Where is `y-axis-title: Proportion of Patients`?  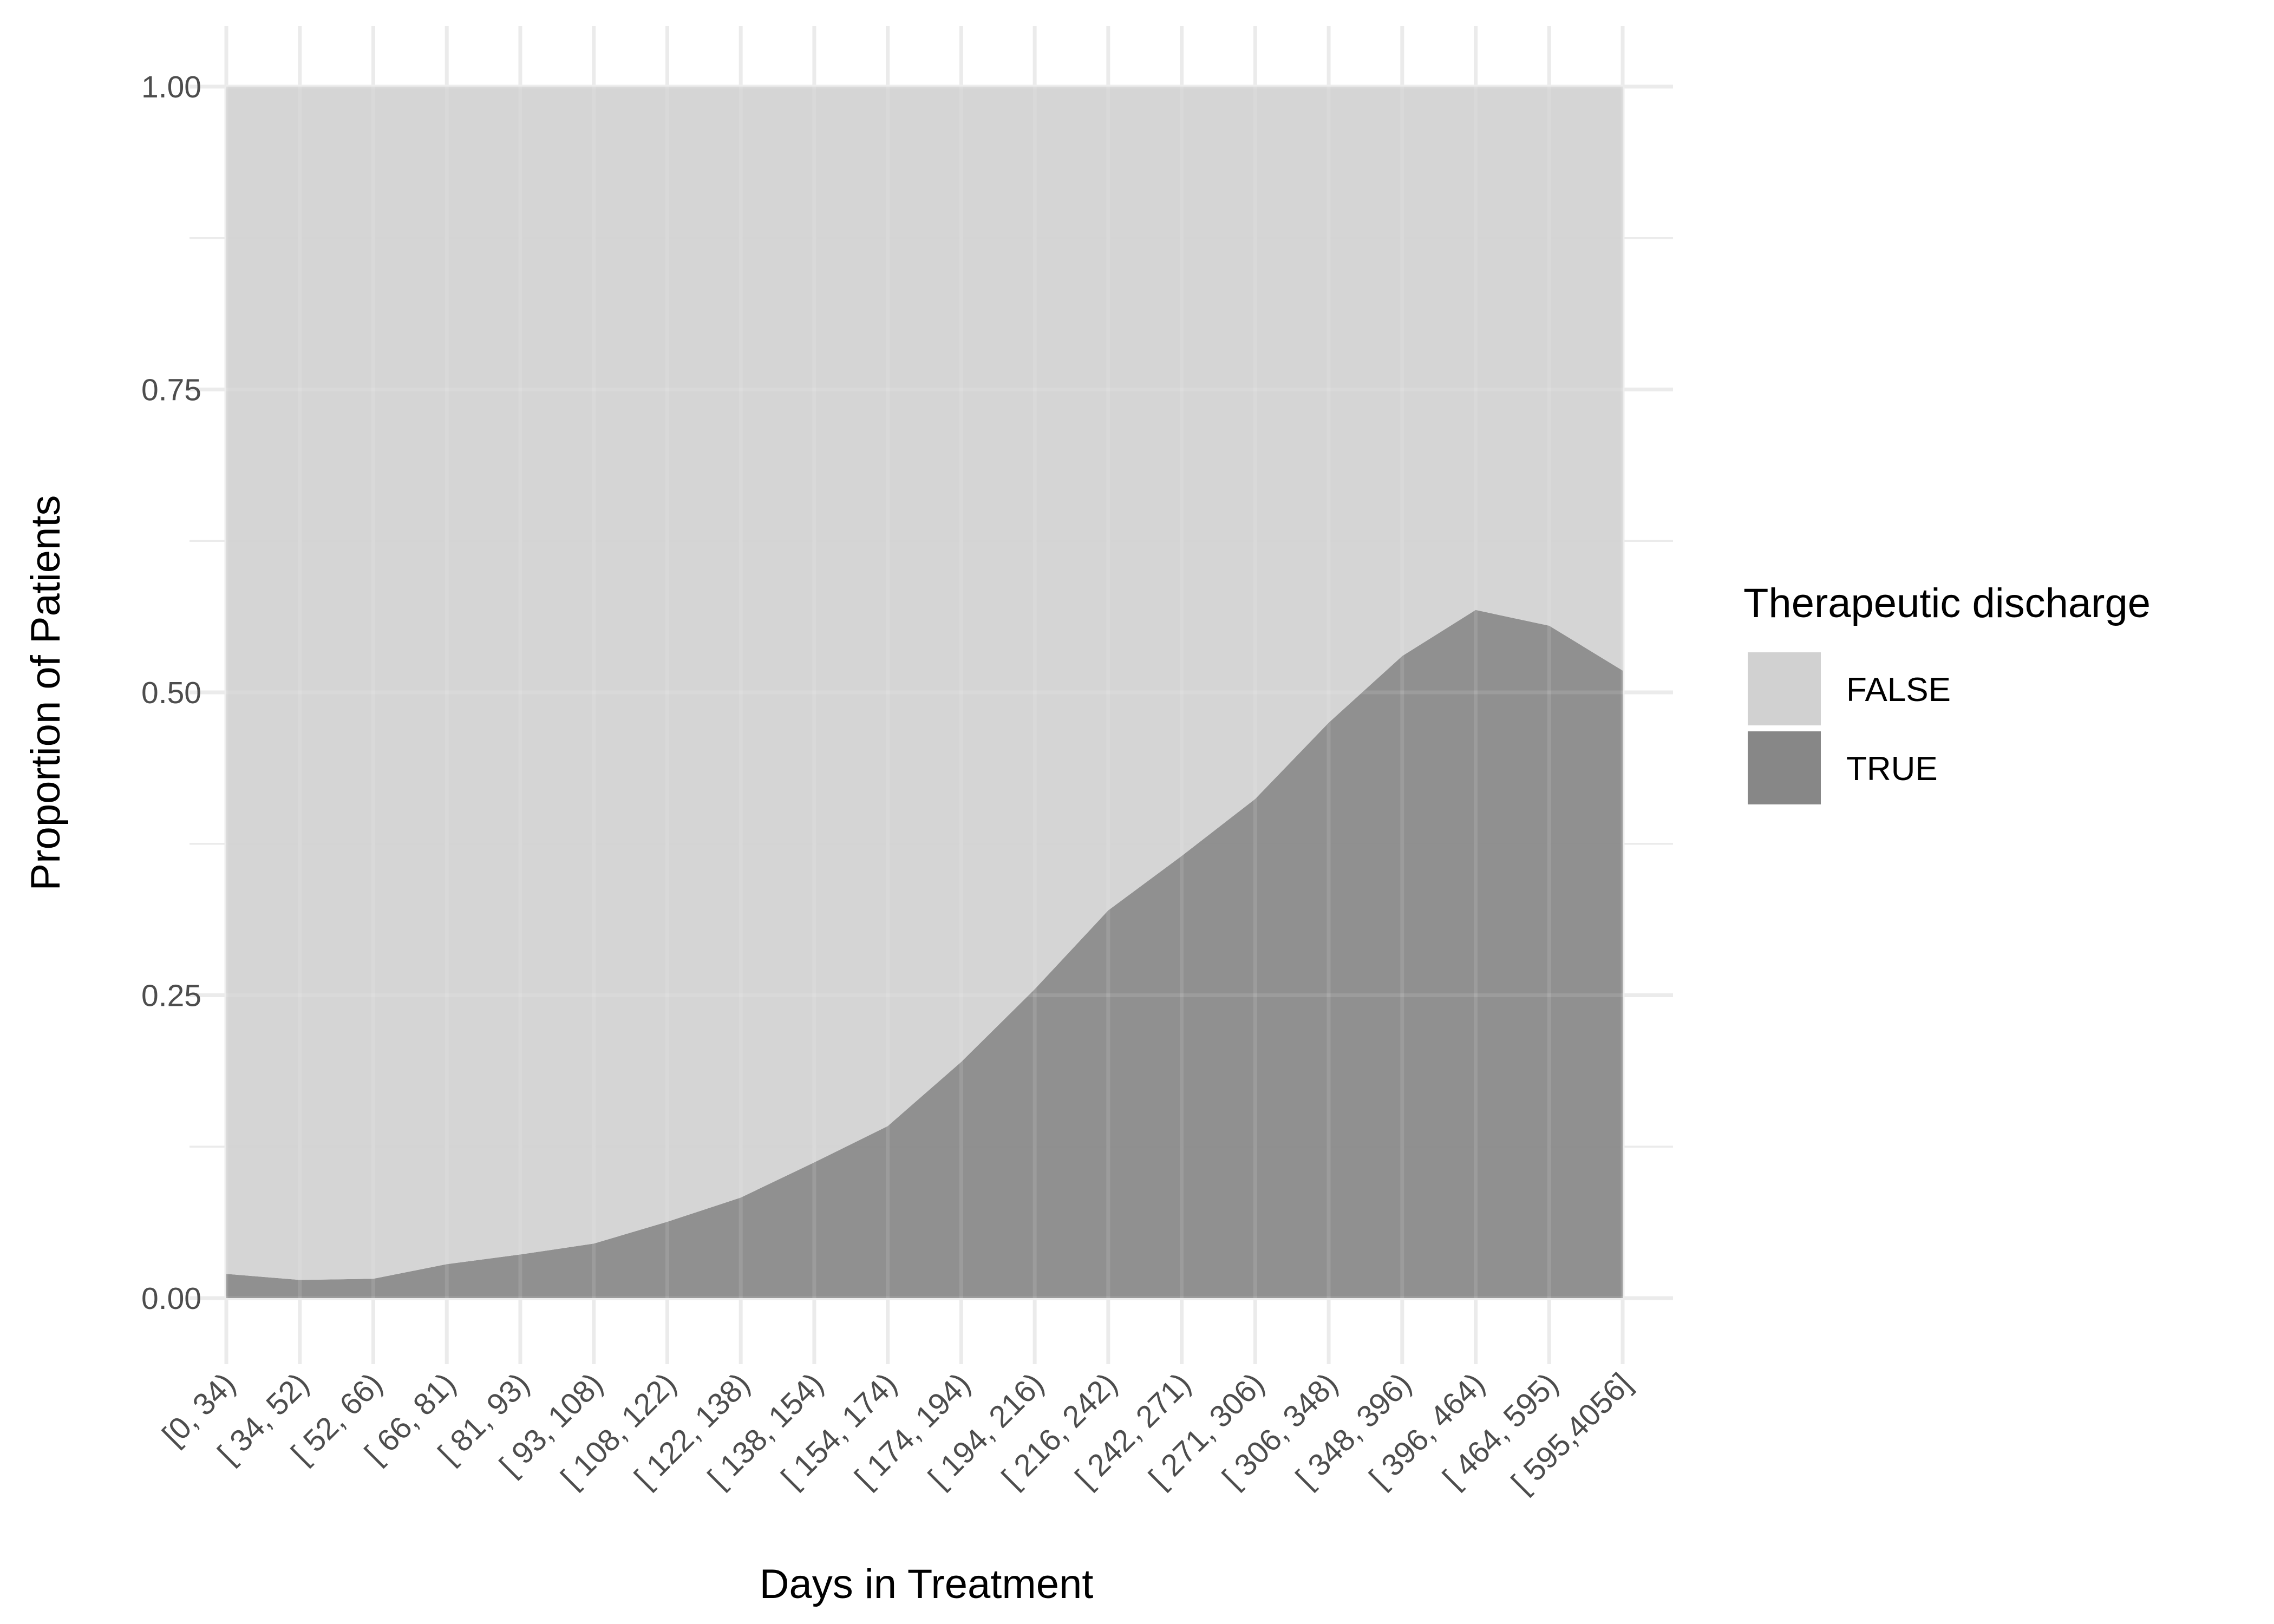 y-axis-title: Proportion of Patients is located at coordinates (46, 693).